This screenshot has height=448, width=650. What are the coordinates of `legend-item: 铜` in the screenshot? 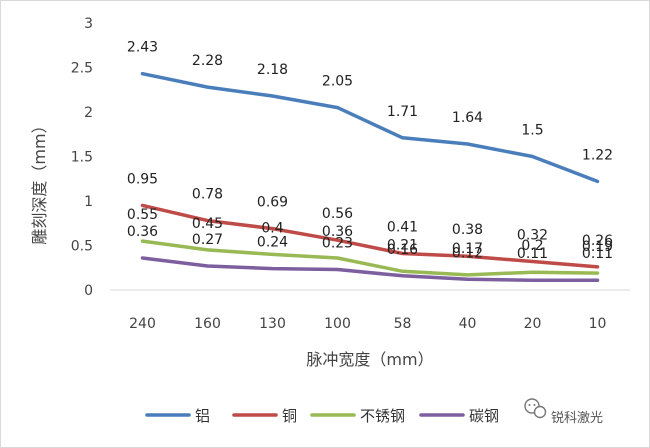 It's located at (264, 416).